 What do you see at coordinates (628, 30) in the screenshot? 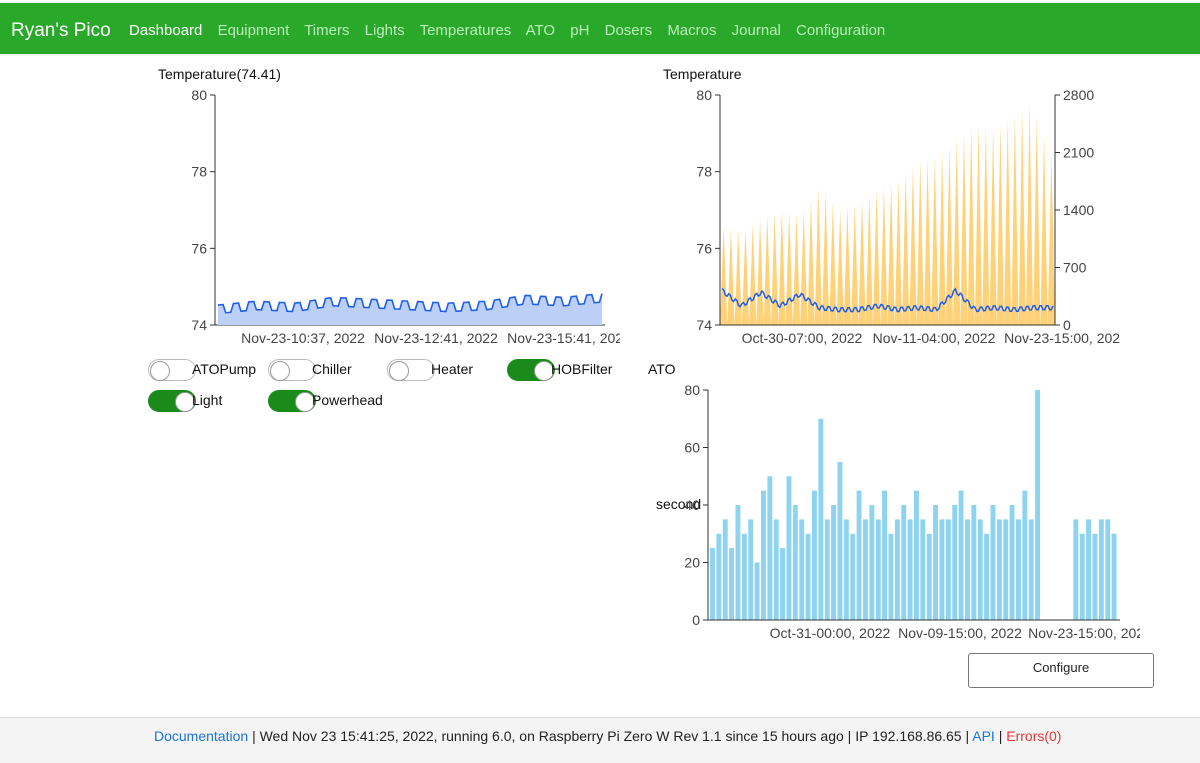
I see `nav-dosers: Dosers` at bounding box center [628, 30].